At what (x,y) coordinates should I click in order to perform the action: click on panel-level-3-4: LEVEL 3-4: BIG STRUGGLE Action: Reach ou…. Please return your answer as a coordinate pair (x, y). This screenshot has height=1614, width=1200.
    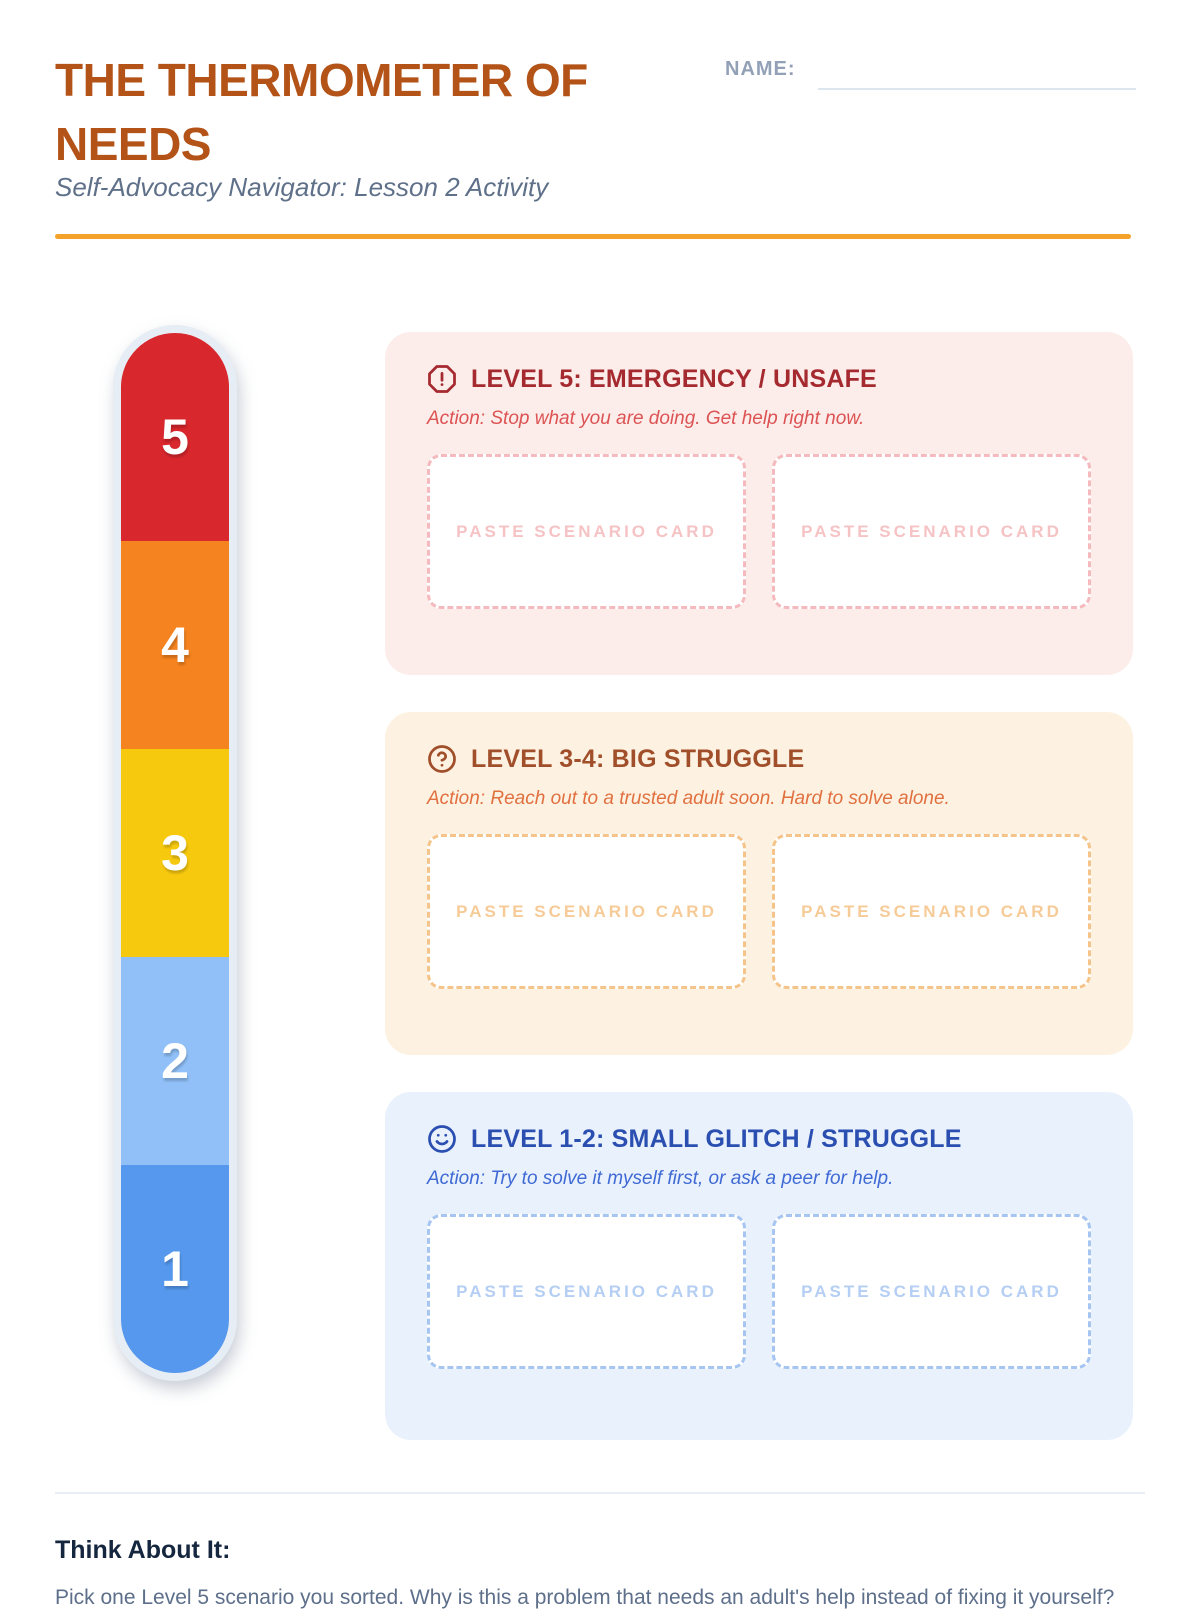
    Looking at the image, I should click on (759, 883).